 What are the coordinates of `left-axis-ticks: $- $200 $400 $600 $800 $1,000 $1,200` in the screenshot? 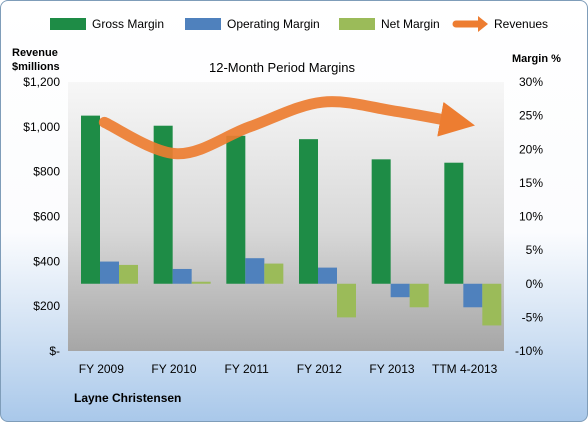 It's located at (41, 216).